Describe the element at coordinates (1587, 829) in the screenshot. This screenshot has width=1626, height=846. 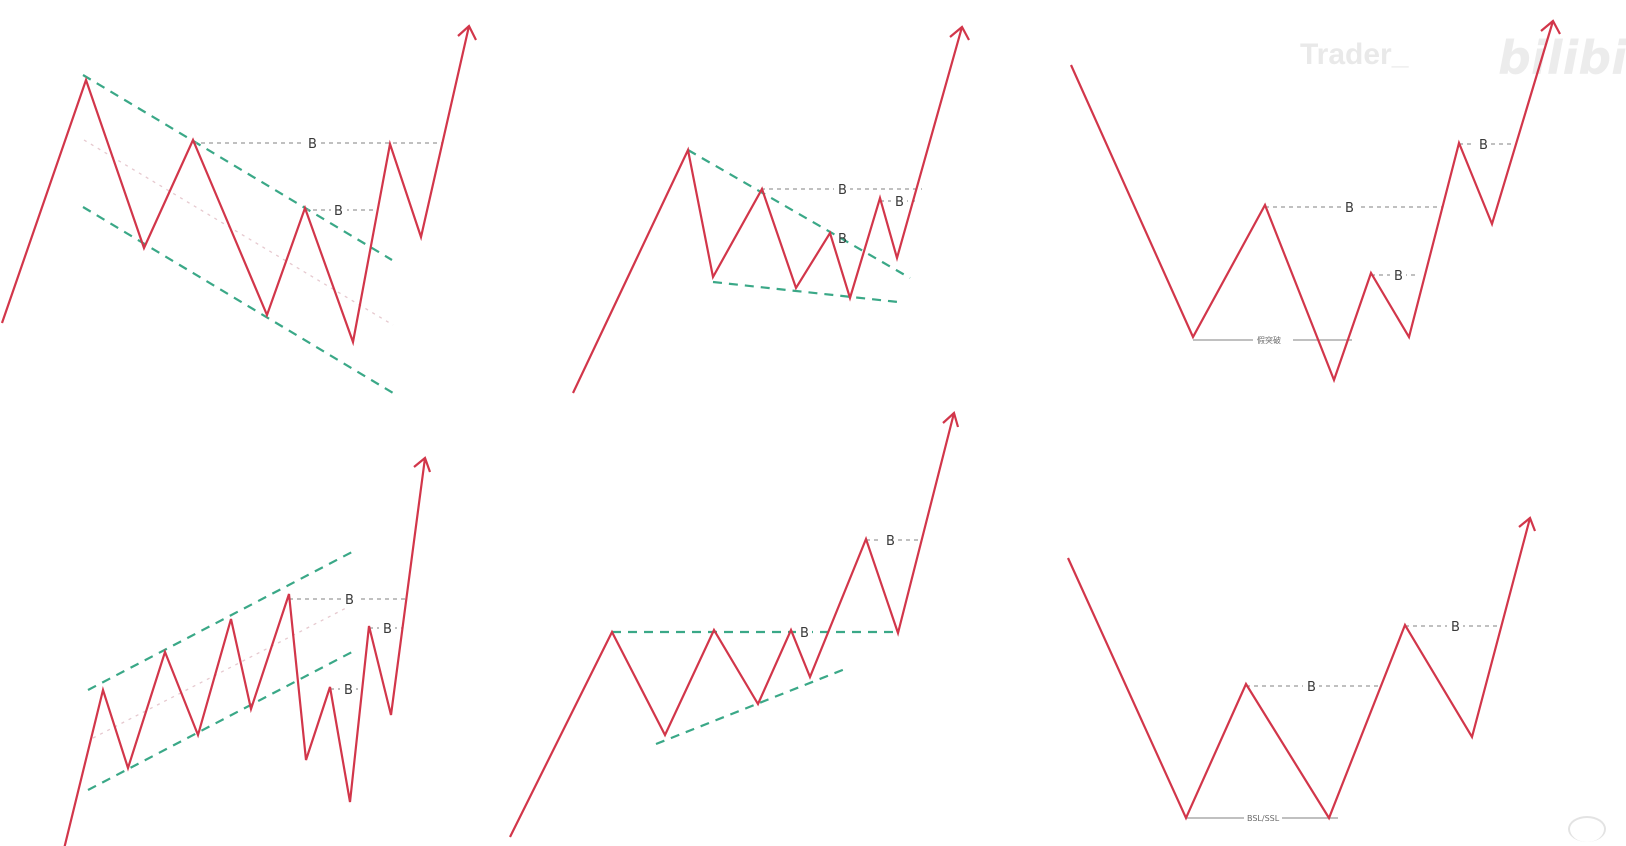
I see `replay-icon` at that location.